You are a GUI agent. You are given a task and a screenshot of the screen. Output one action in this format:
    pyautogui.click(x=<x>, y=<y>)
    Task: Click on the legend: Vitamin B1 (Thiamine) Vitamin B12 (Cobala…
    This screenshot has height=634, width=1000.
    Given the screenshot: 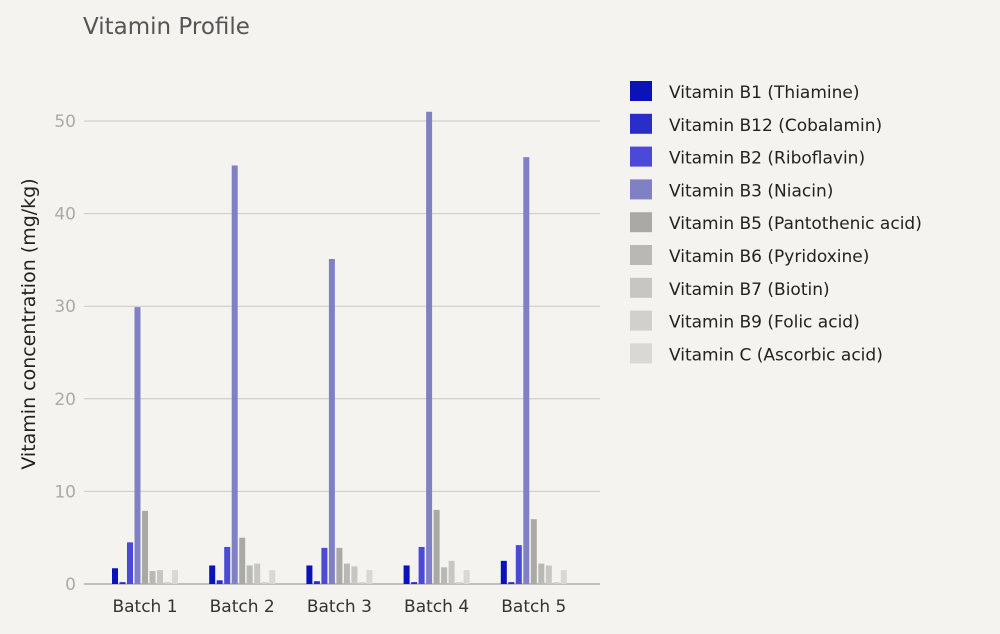 What is the action you would take?
    pyautogui.click(x=776, y=223)
    